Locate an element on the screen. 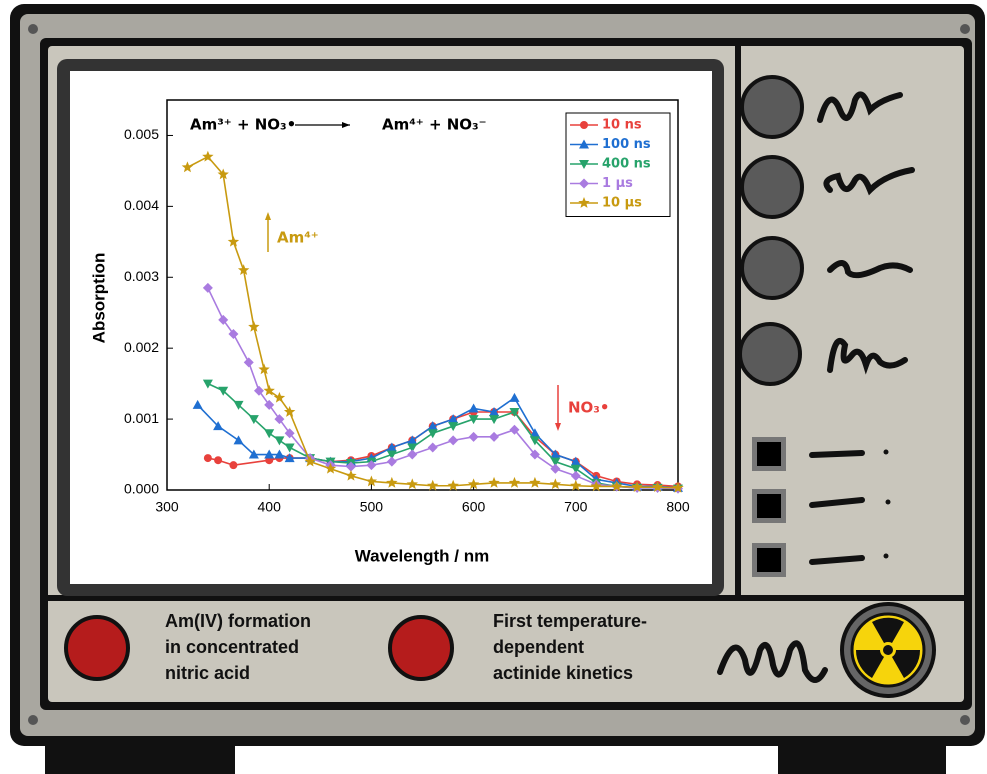  x-tick-label: 800 is located at coordinates (678, 507).